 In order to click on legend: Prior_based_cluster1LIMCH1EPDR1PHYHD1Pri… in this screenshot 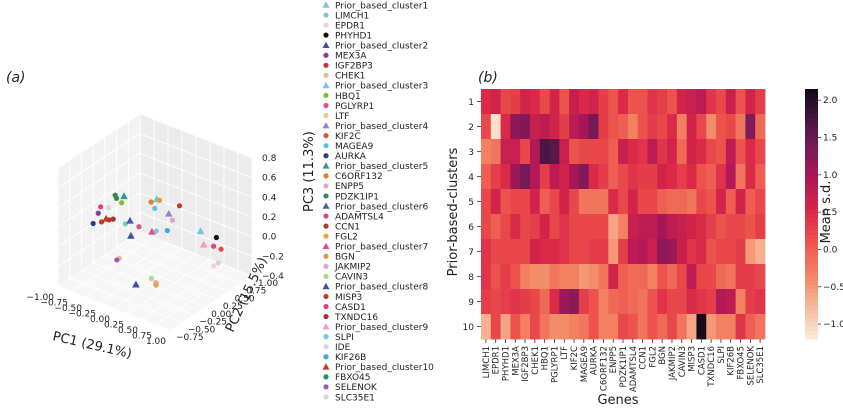, I will do `click(378, 202)`.